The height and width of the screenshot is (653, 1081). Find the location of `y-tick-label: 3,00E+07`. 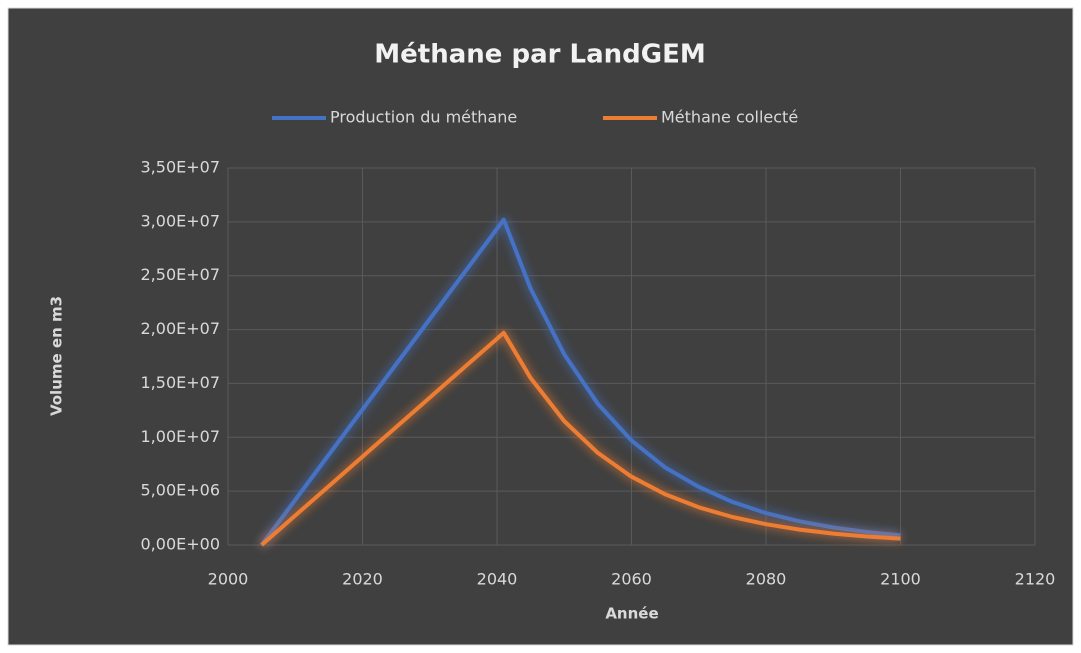

y-tick-label: 3,00E+07 is located at coordinates (181, 220).